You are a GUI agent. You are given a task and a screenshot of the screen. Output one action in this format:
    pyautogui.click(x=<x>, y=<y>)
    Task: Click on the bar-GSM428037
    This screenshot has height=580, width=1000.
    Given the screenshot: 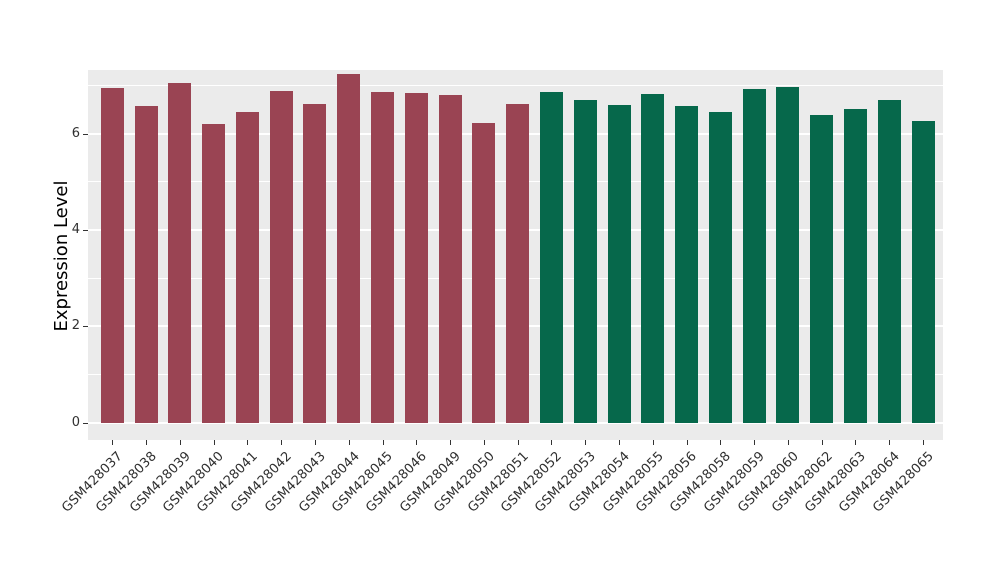 What is the action you would take?
    pyautogui.click(x=112, y=255)
    